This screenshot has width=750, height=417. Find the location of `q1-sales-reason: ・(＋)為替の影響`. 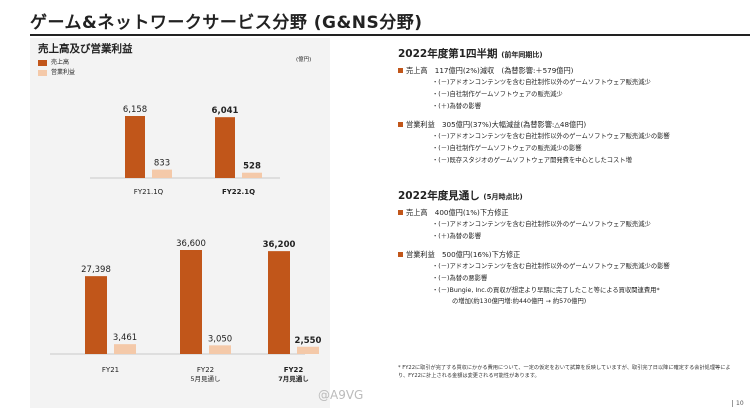

q1-sales-reason: ・(＋)為替の影響 is located at coordinates (456, 106).